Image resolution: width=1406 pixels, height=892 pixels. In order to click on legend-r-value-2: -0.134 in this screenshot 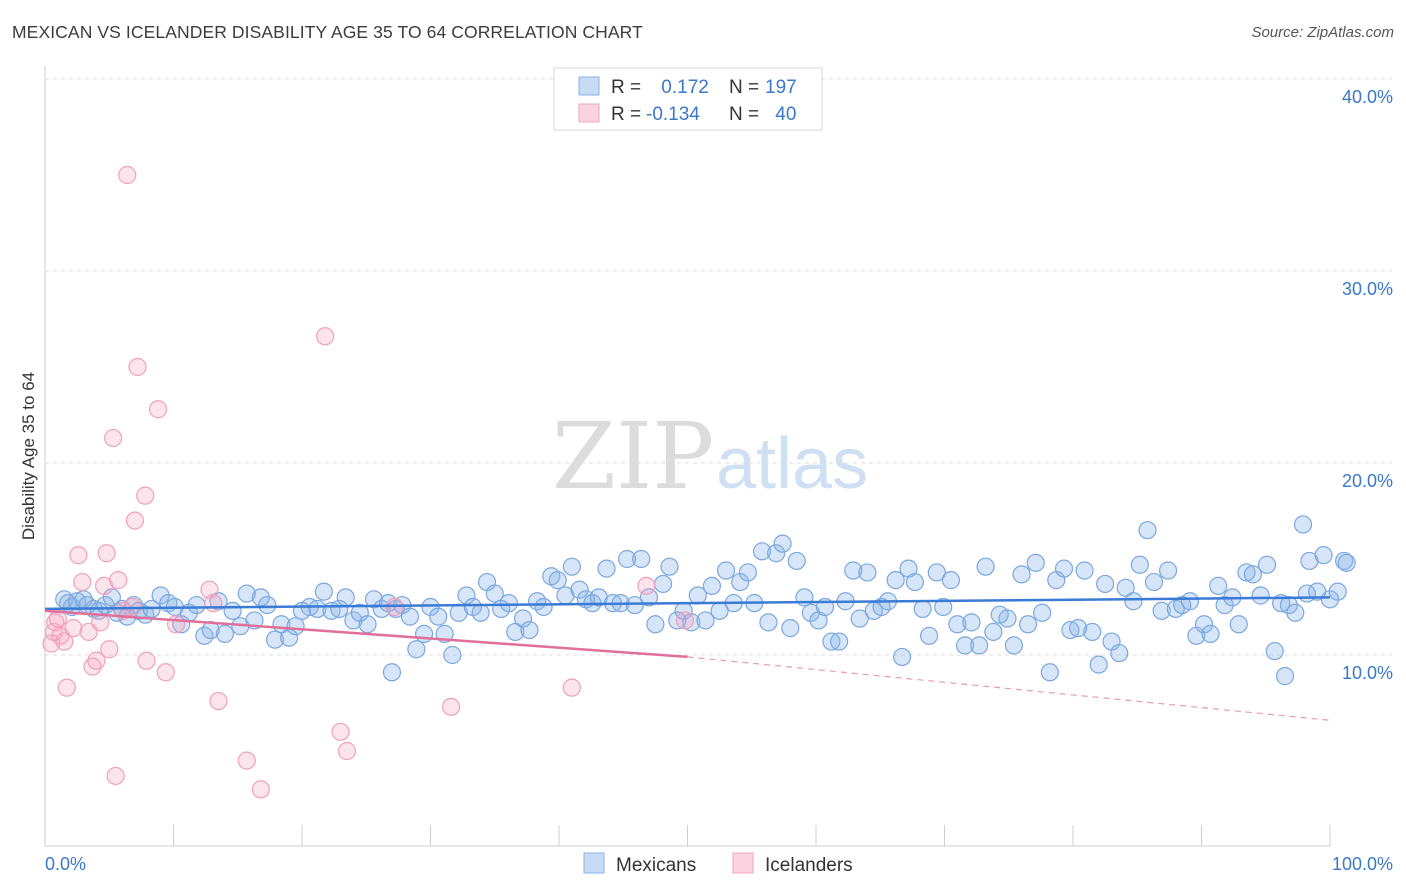, I will do `click(673, 114)`.